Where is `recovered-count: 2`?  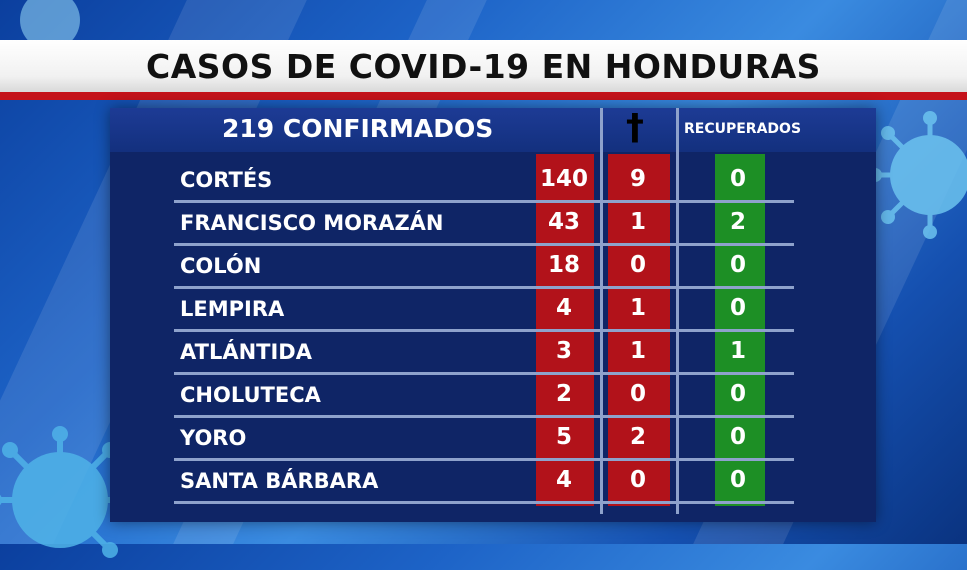
recovered-count: 2 is located at coordinates (737, 222).